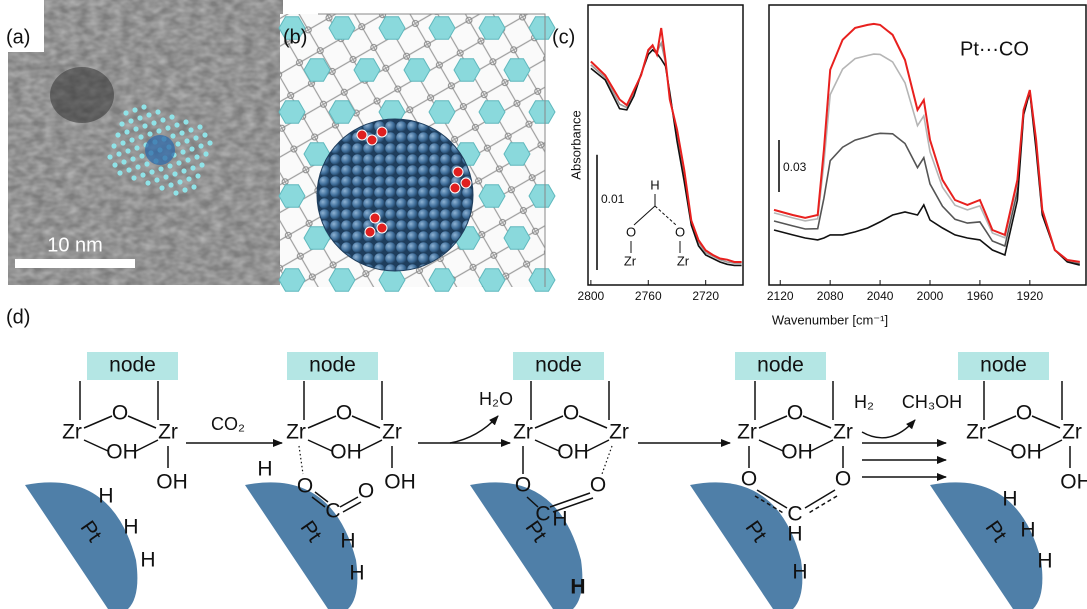  Describe the element at coordinates (655, 223) in the screenshot. I see `formate-inset` at that location.